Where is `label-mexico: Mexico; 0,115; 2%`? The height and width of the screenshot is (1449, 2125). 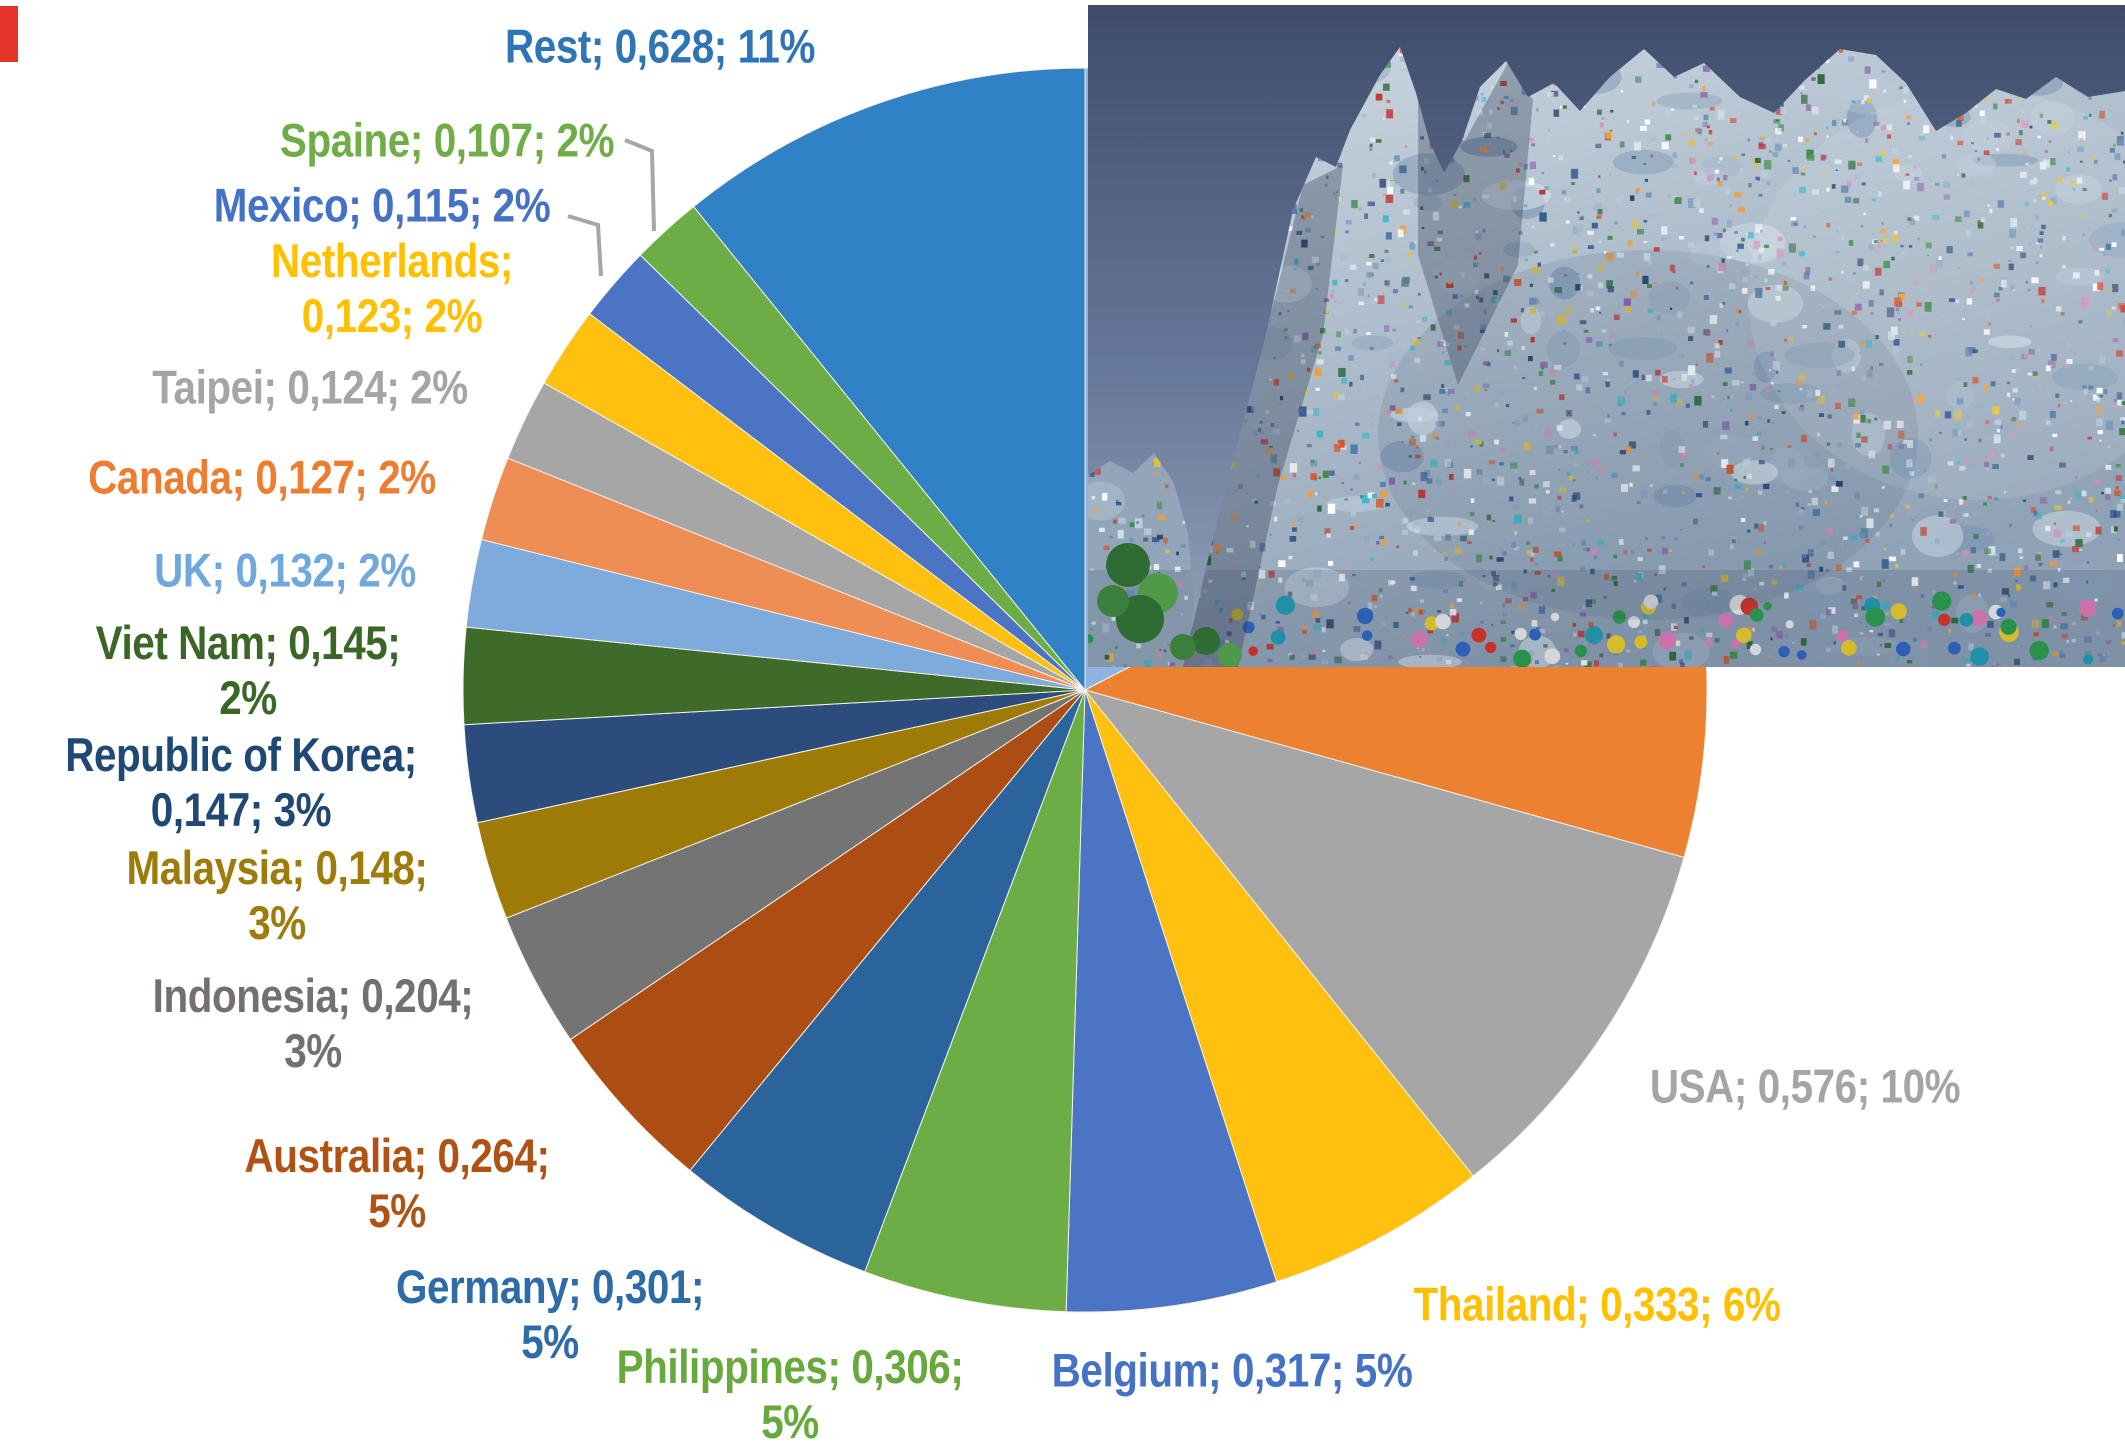 label-mexico: Mexico; 0,115; 2% is located at coordinates (382, 205).